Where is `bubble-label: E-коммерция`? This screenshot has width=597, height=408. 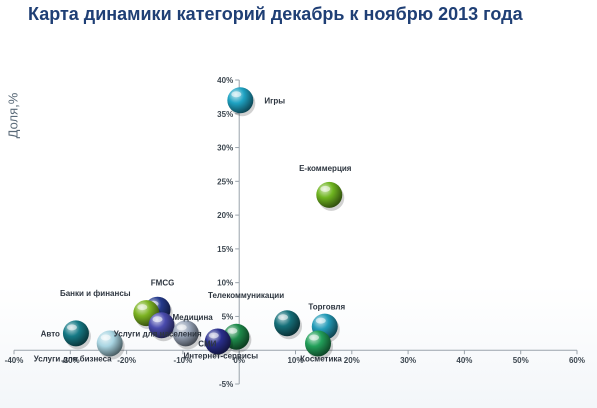 bubble-label: E-коммерция is located at coordinates (325, 168).